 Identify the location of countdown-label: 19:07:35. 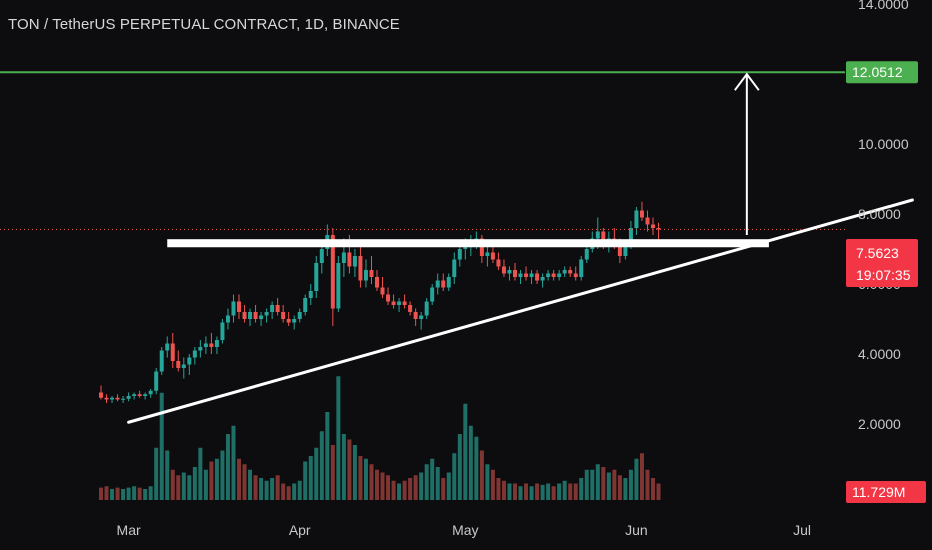
(883, 275).